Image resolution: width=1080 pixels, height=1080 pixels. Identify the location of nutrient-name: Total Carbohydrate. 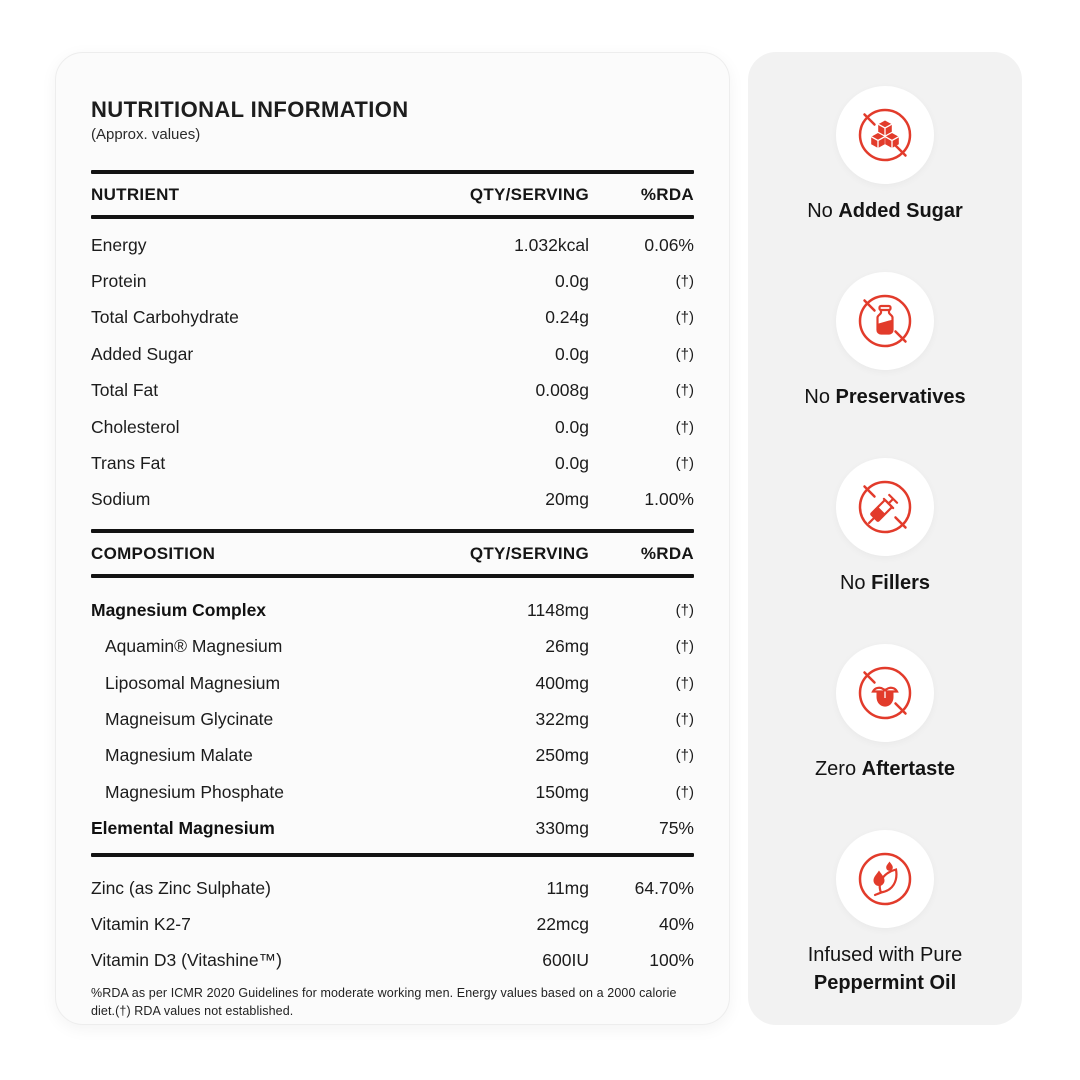
(165, 317).